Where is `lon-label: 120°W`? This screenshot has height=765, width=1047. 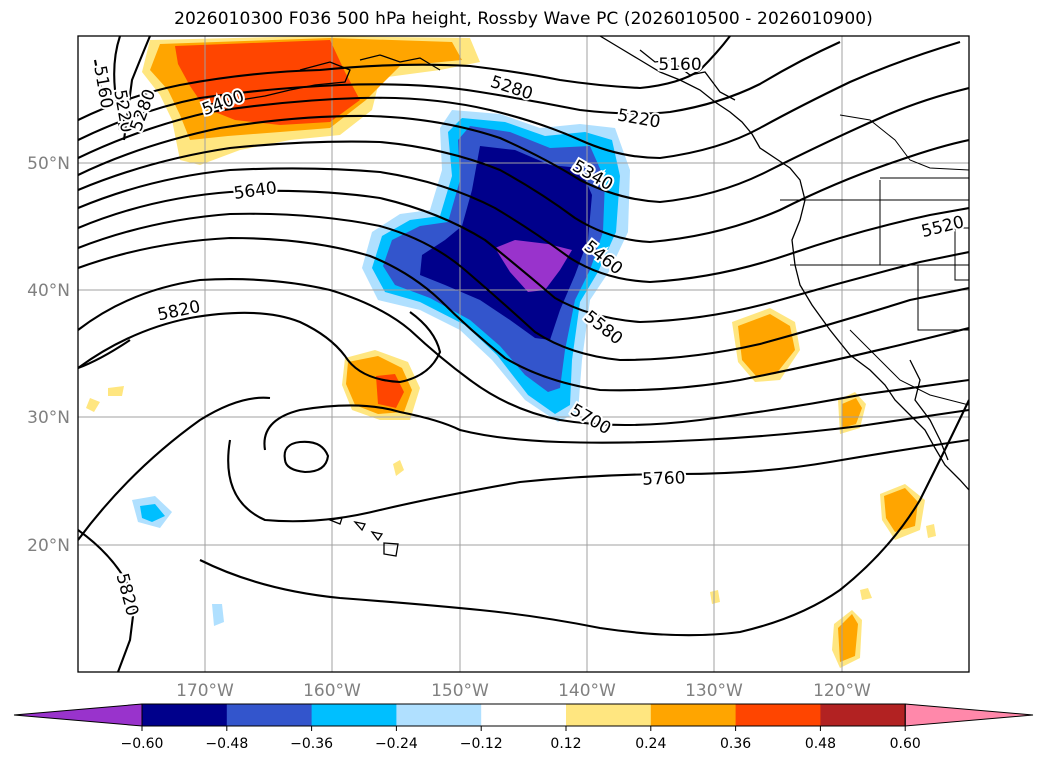 lon-label: 120°W is located at coordinates (842, 691).